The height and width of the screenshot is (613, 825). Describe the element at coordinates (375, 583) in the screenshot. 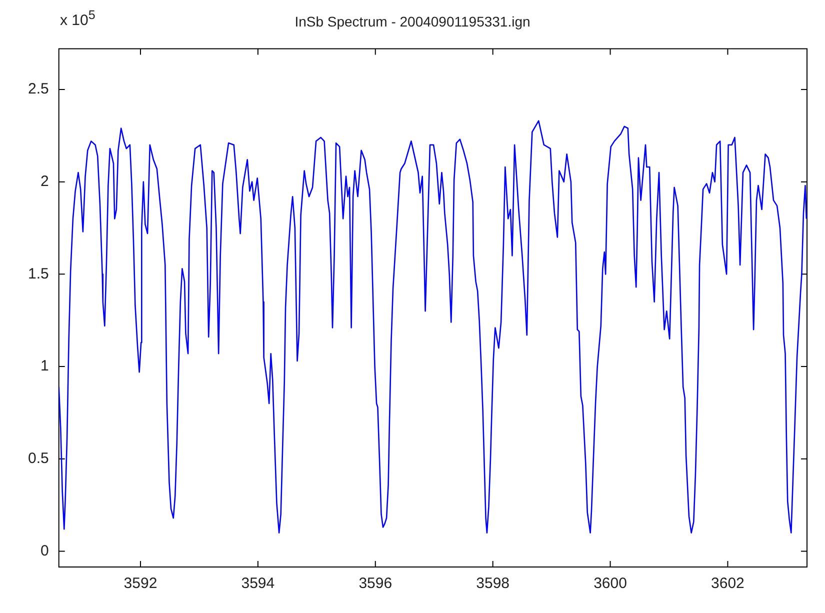

I see `x-tick-label: 3596` at that location.